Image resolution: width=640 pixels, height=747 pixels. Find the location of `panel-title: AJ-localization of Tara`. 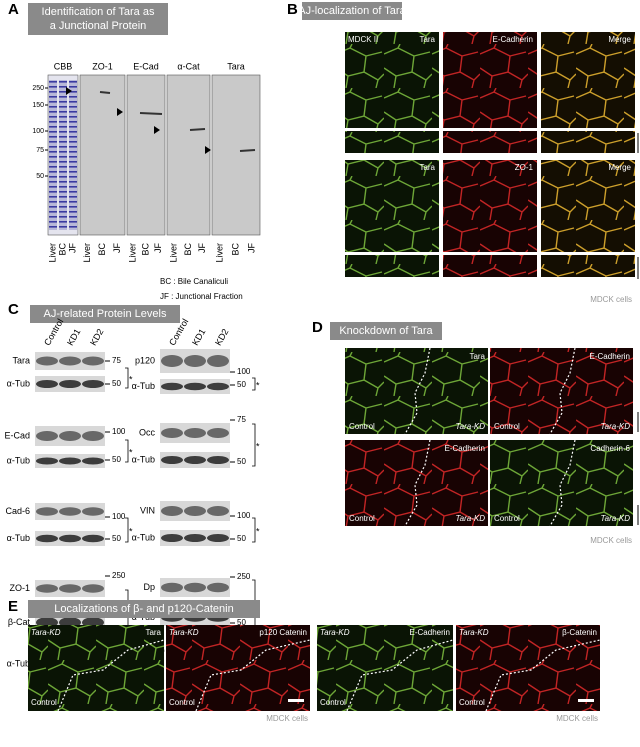

panel-title: AJ-localization of Tara is located at coordinates (352, 11).